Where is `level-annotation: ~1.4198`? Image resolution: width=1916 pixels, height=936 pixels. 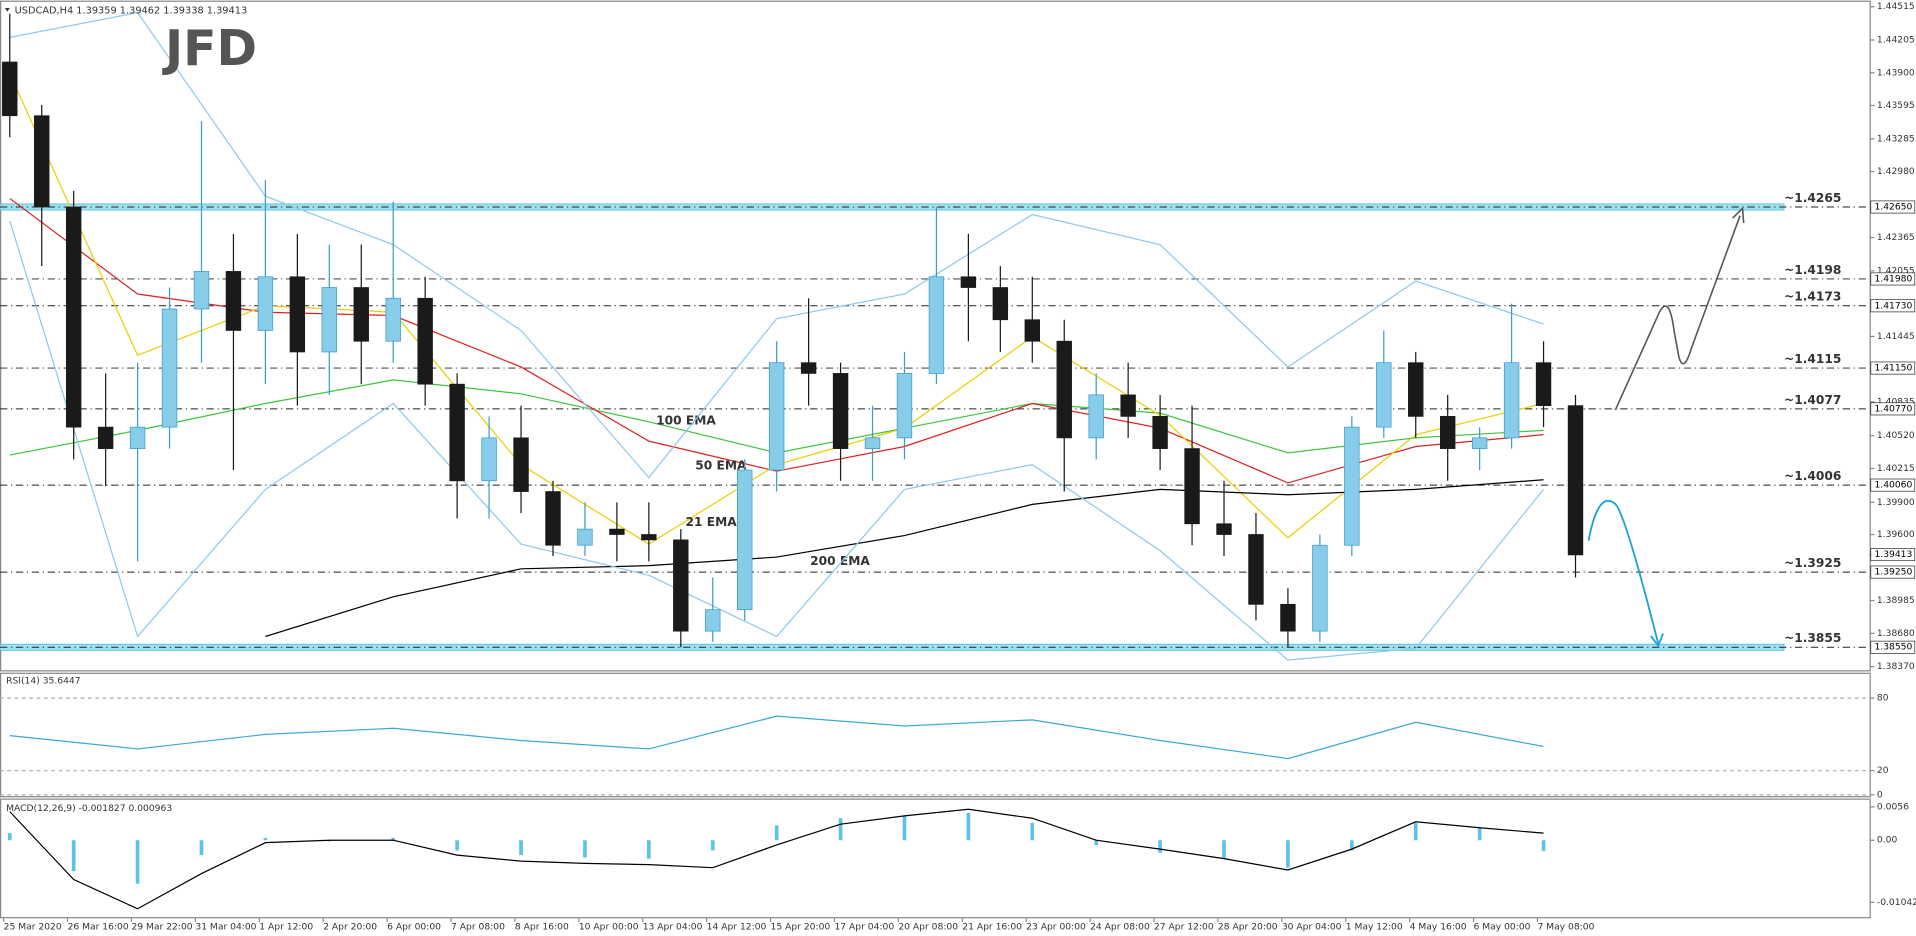
level-annotation: ~1.4198 is located at coordinates (1812, 270).